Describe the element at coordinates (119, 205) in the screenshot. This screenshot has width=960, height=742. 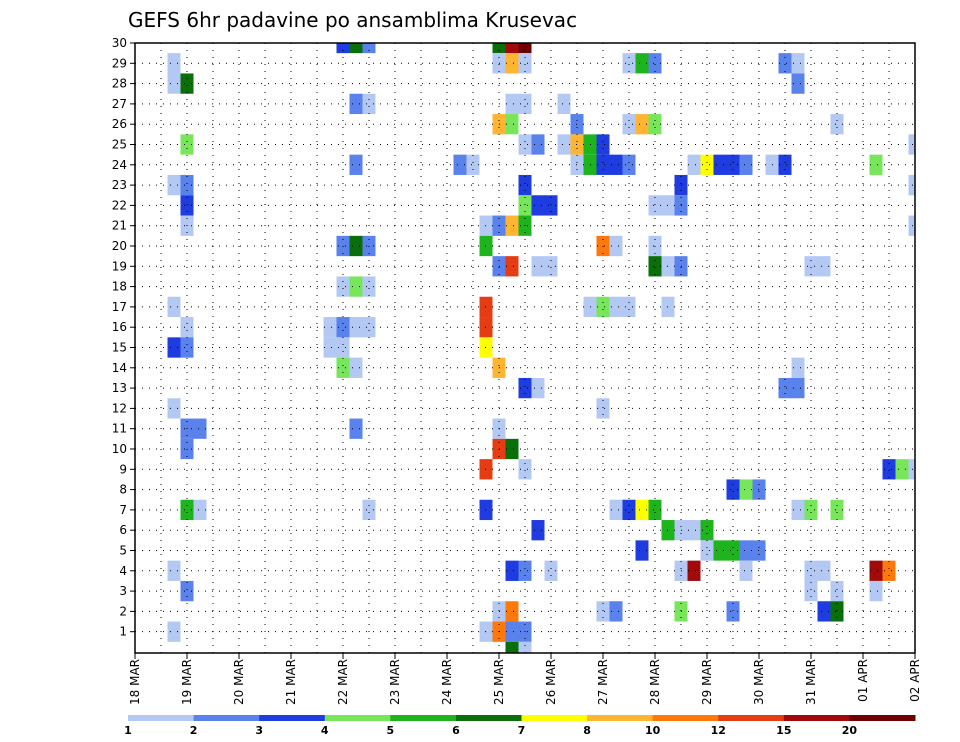
I see `y-tick-label: 22` at that location.